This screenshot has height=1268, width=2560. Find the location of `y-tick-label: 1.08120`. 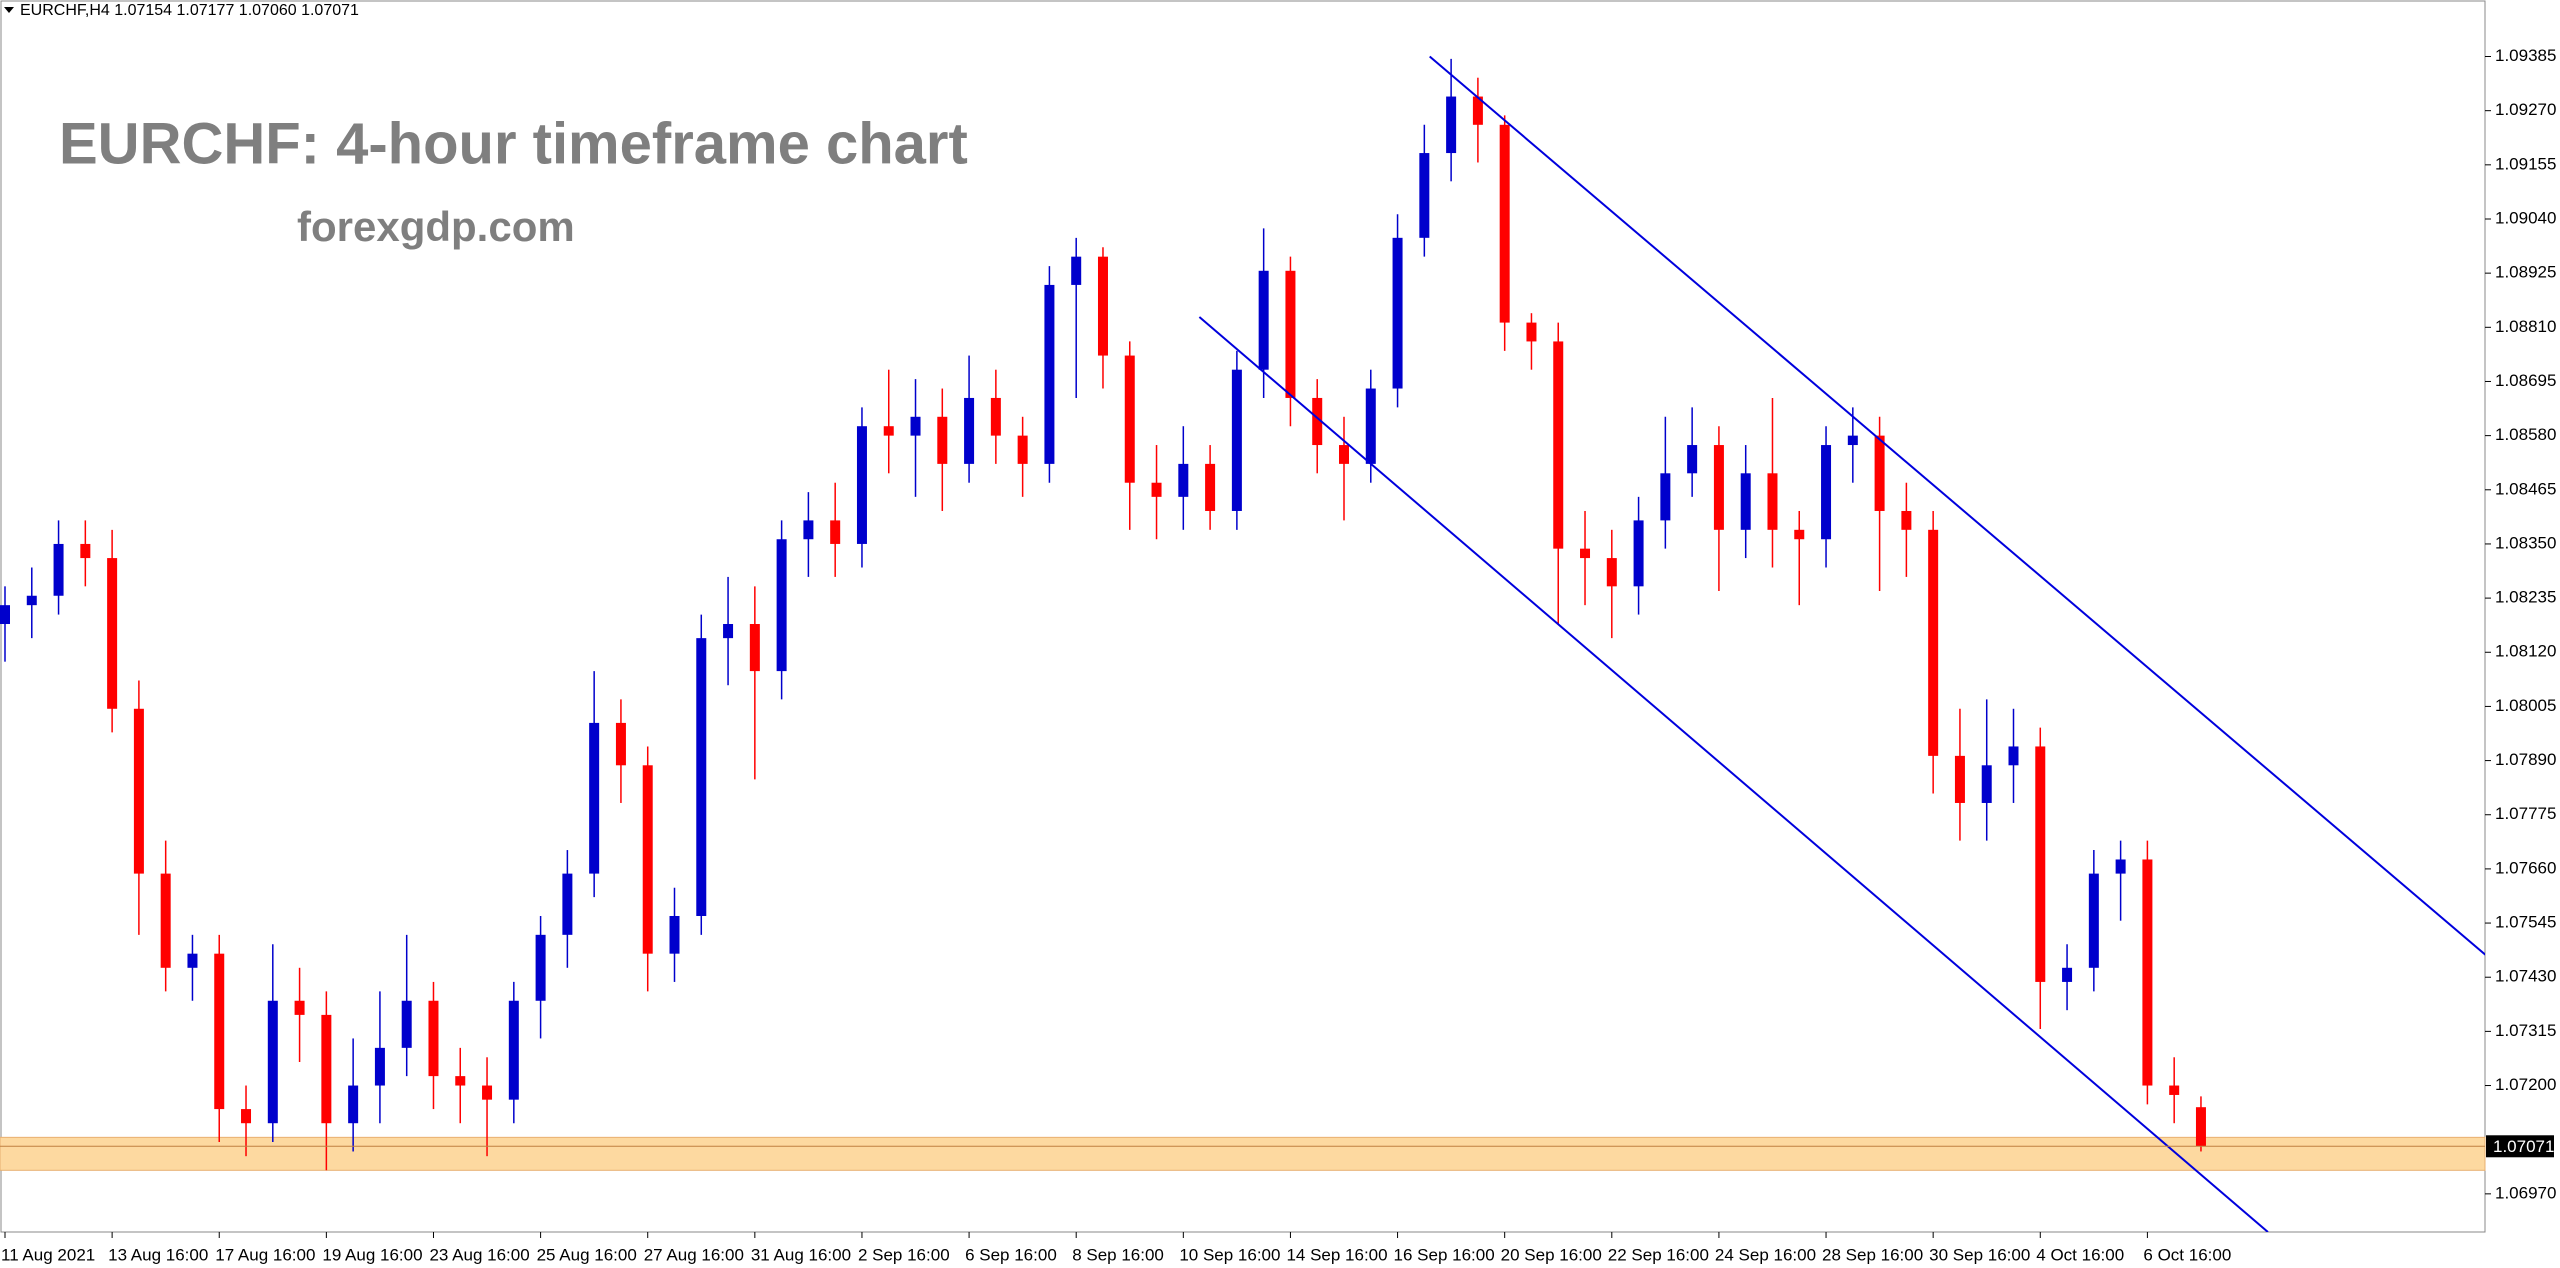

y-tick-label: 1.08120 is located at coordinates (2525, 651).